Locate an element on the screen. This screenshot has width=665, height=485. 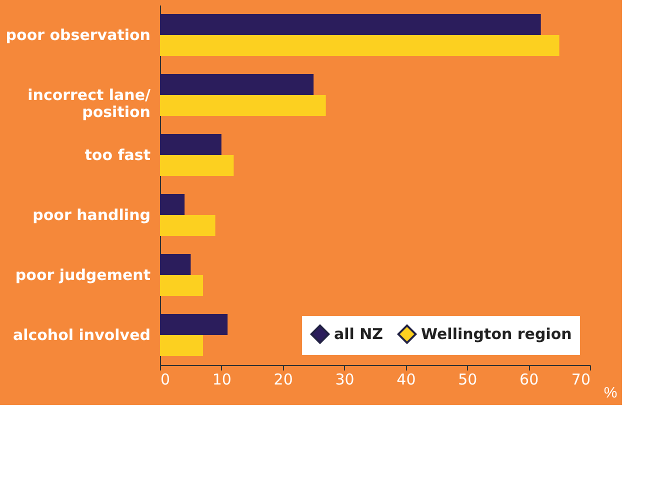
y-tick-label: poor judgement is located at coordinates (82, 275).